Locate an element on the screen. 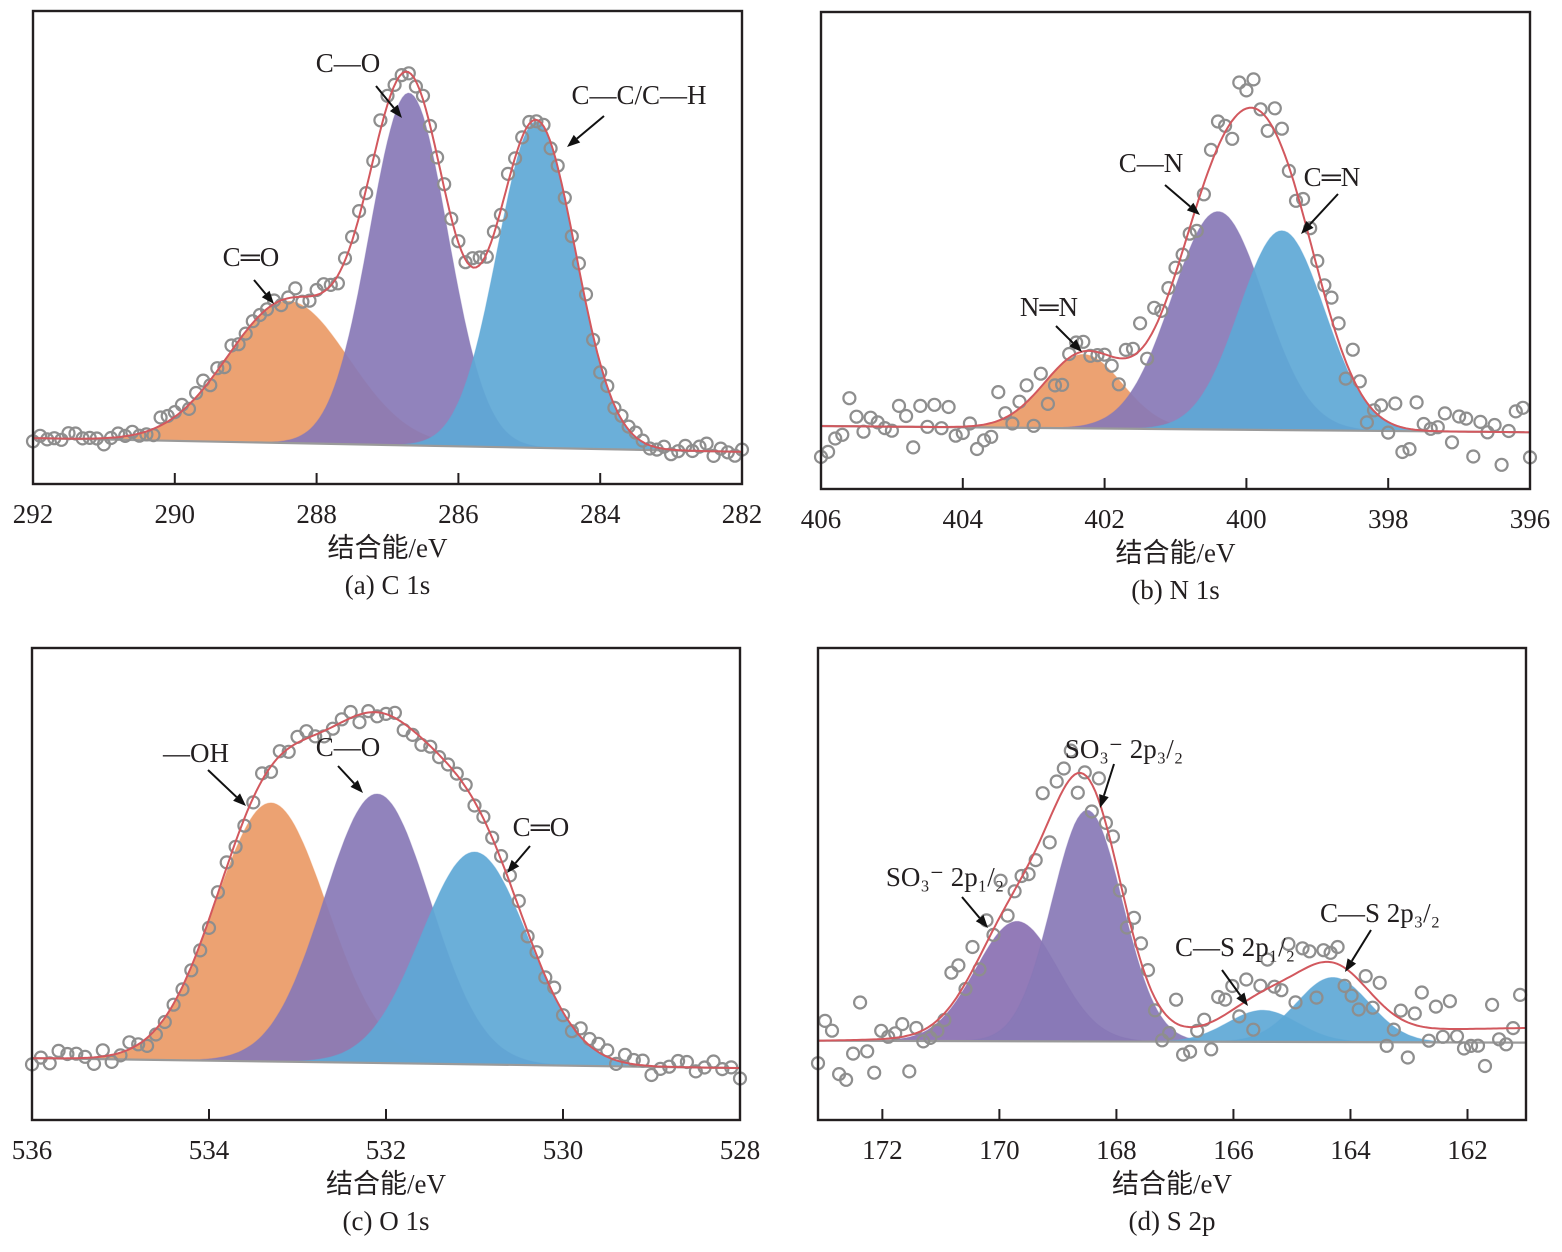 Image resolution: width=1562 pixels, height=1252 pixels. x-axis-title: 结合能/eV is located at coordinates (1172, 1184).